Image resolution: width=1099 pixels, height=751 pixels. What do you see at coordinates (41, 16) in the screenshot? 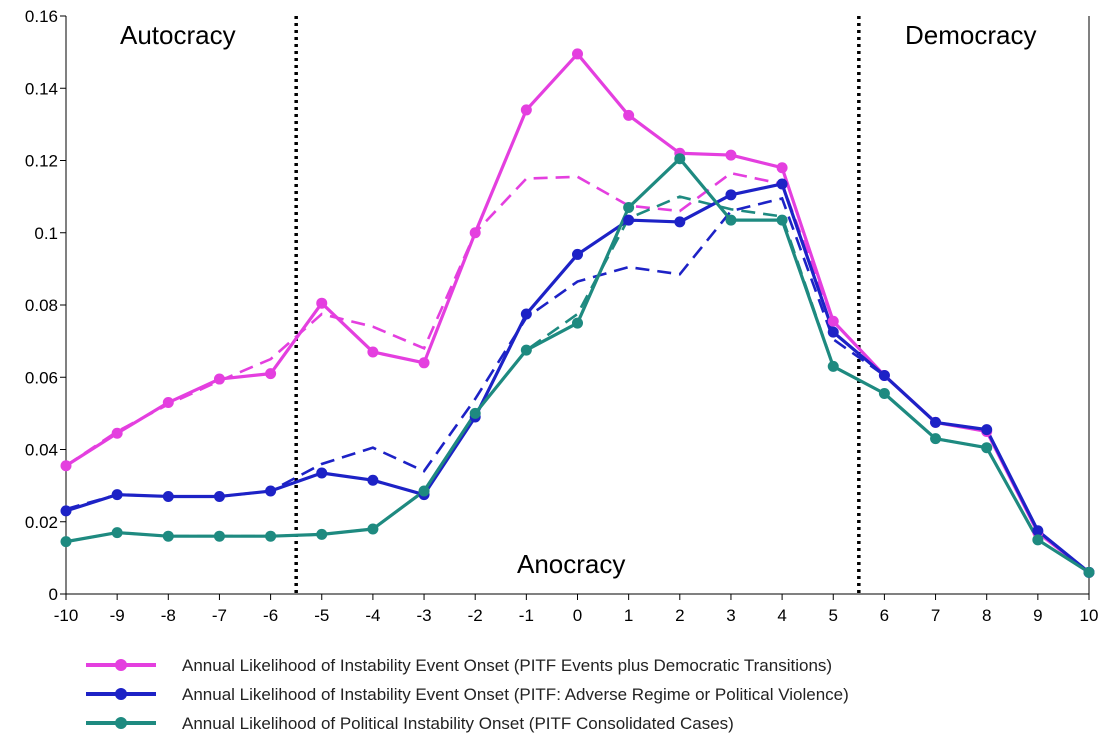
I see `y-tick-label: 0.16` at bounding box center [41, 16].